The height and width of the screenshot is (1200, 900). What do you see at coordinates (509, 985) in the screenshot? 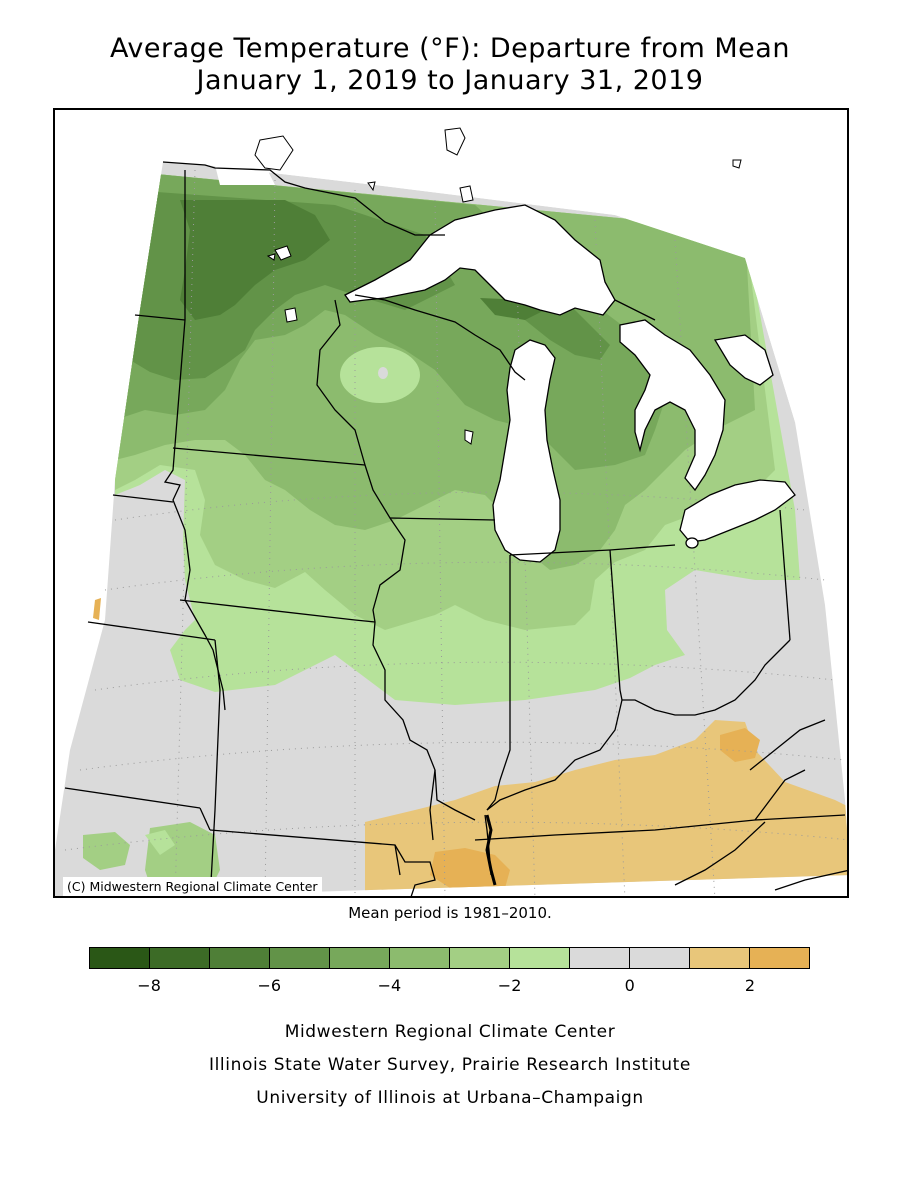
I see `legend-tick-label: −2` at bounding box center [509, 985].